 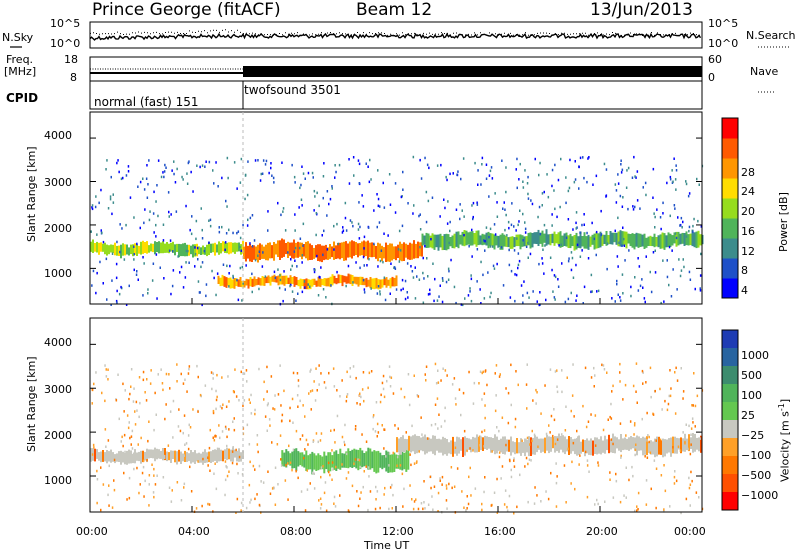 What do you see at coordinates (751, 395) in the screenshot?
I see `velocity-cbar-tick-100: 100` at bounding box center [751, 395].